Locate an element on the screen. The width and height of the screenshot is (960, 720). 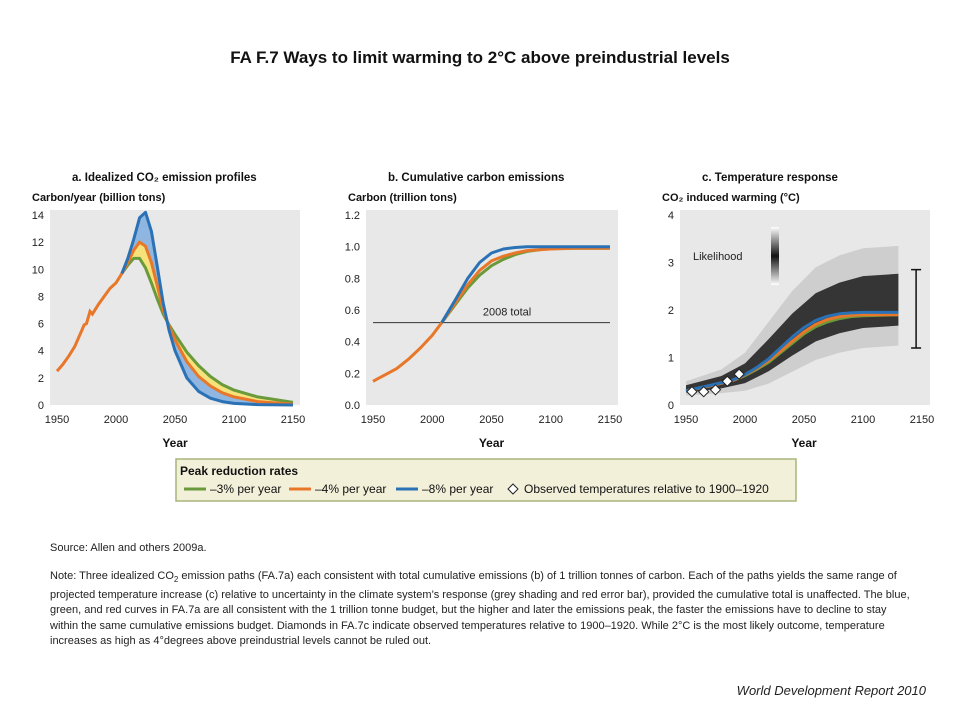
y-axis-label: Carbon/year (billion tons) is located at coordinates (99, 198).